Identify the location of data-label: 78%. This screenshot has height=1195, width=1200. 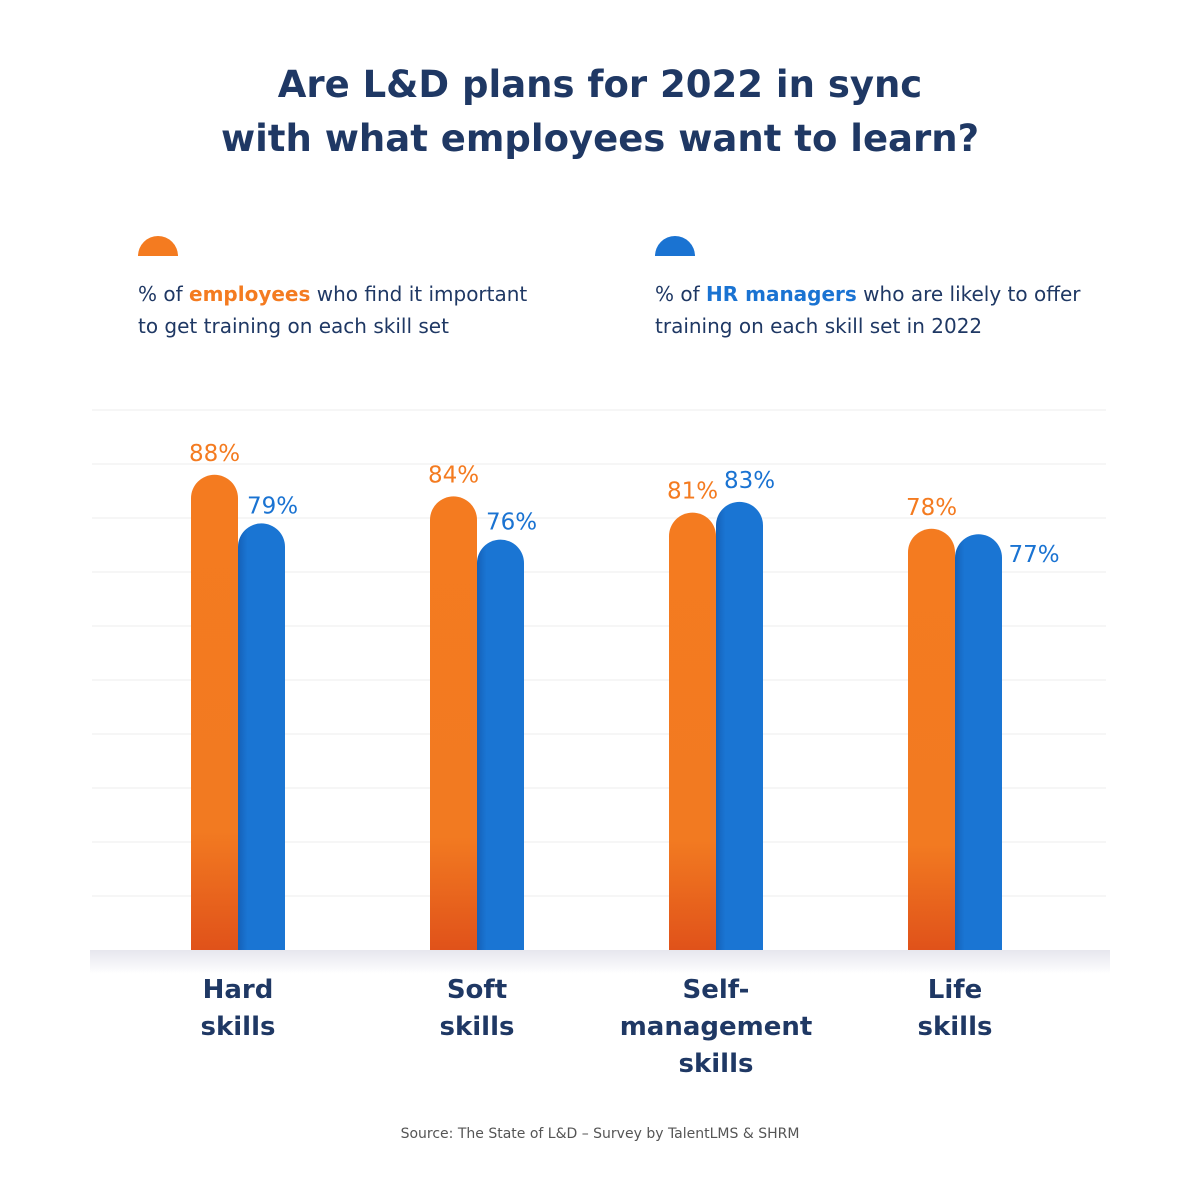
(931, 508).